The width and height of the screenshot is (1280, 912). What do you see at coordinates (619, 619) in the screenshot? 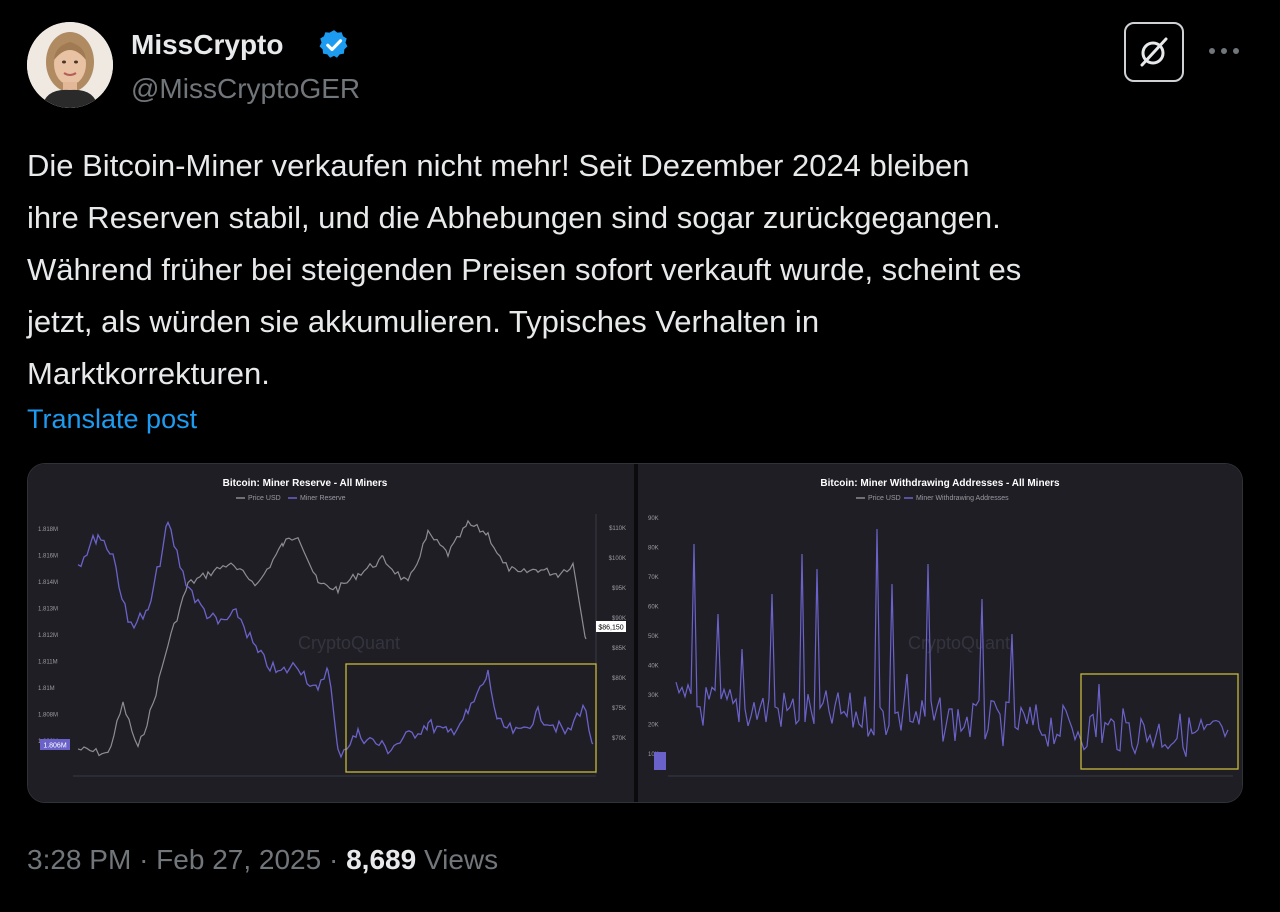
I see `chart1-y-right-tick: $90K` at bounding box center [619, 619].